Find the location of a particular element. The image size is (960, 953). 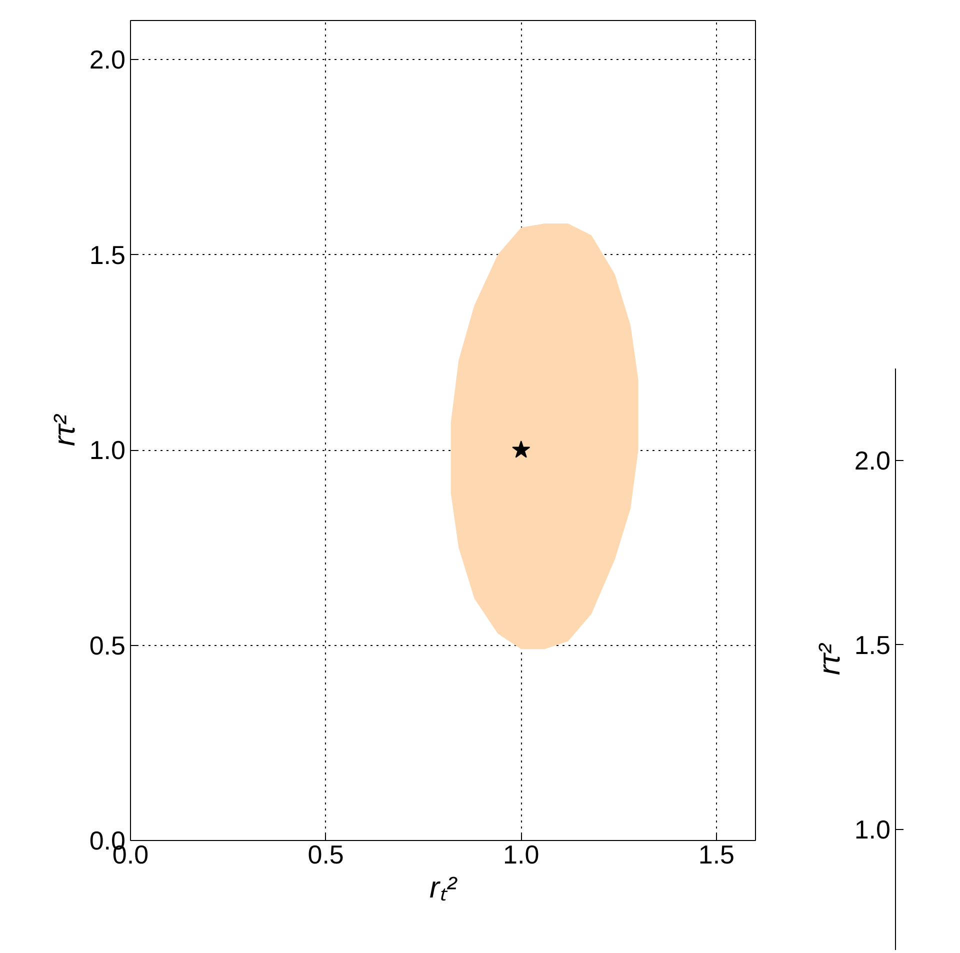

y-axis-title: rτ² is located at coordinates (65, 430).